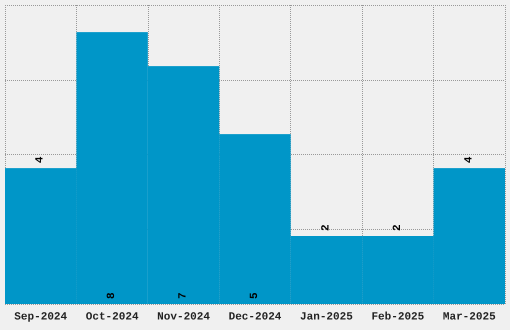 This screenshot has height=330, width=510. I want to click on data-label: 7, so click(184, 295).